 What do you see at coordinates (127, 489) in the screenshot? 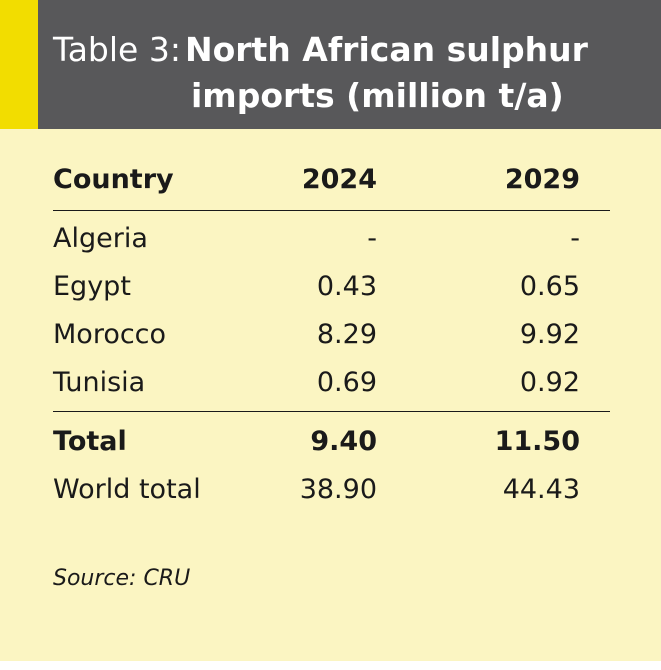
I see `world-total-label: World total` at bounding box center [127, 489].